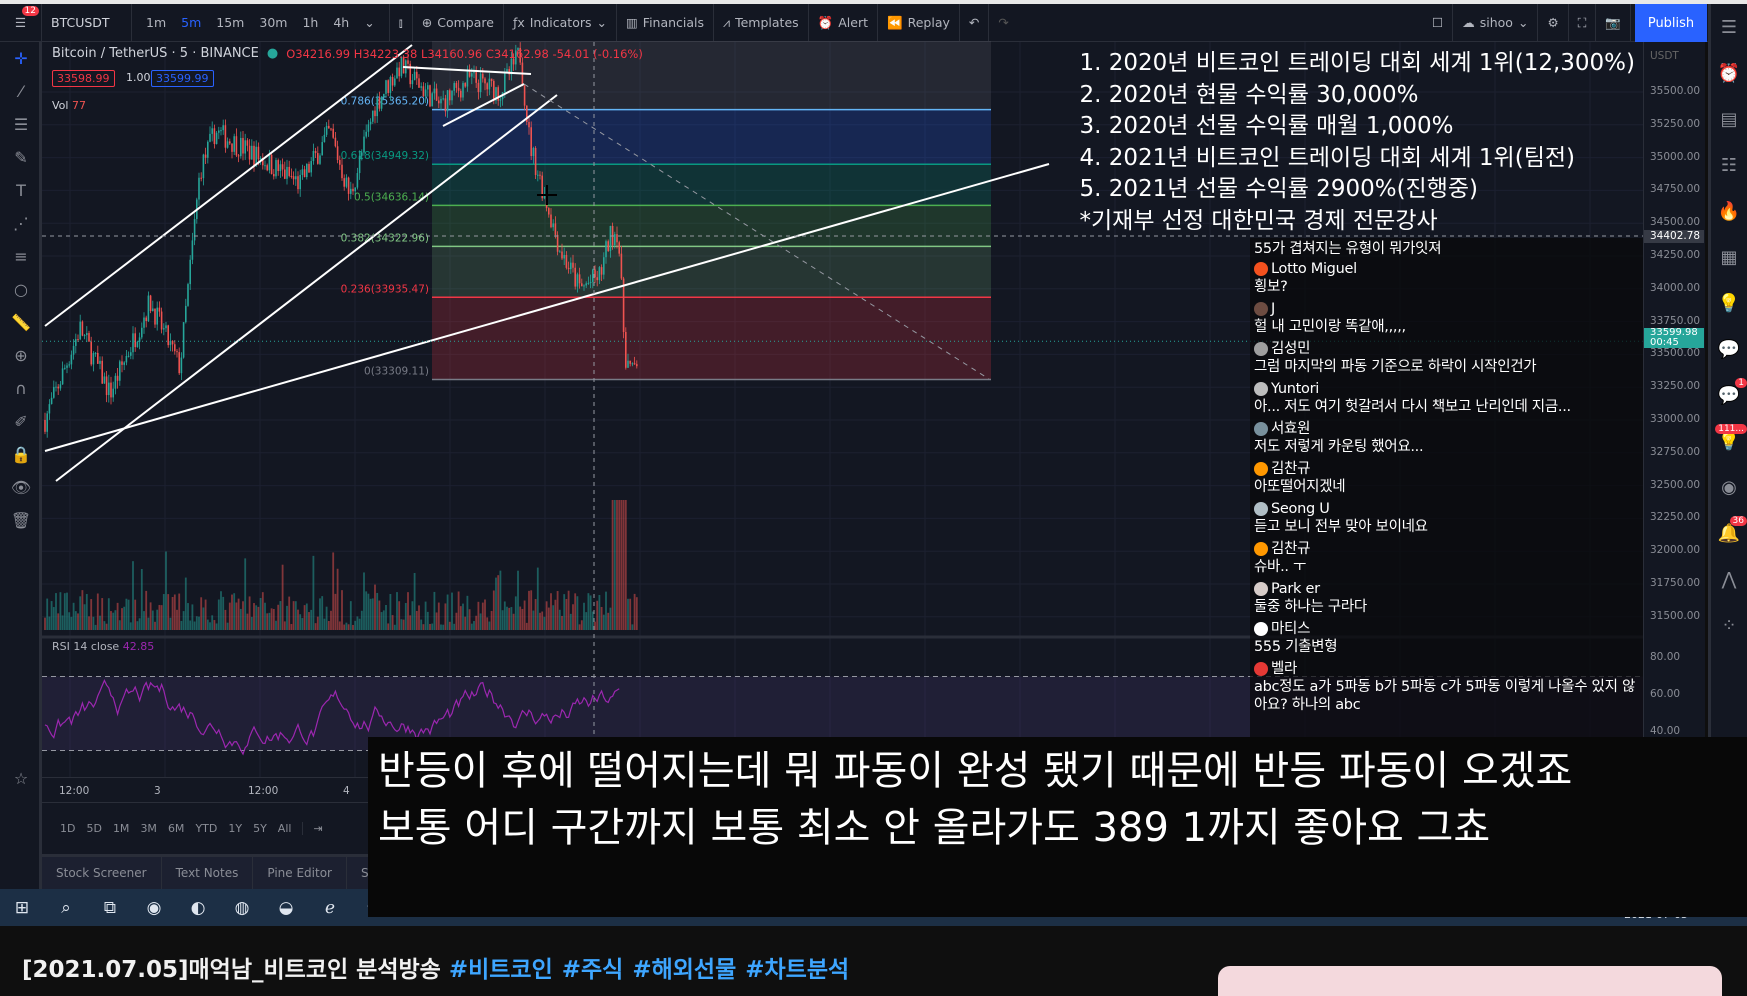 The image size is (1747, 996). What do you see at coordinates (286, 907) in the screenshot?
I see `app-taskbar-button: ◒` at bounding box center [286, 907].